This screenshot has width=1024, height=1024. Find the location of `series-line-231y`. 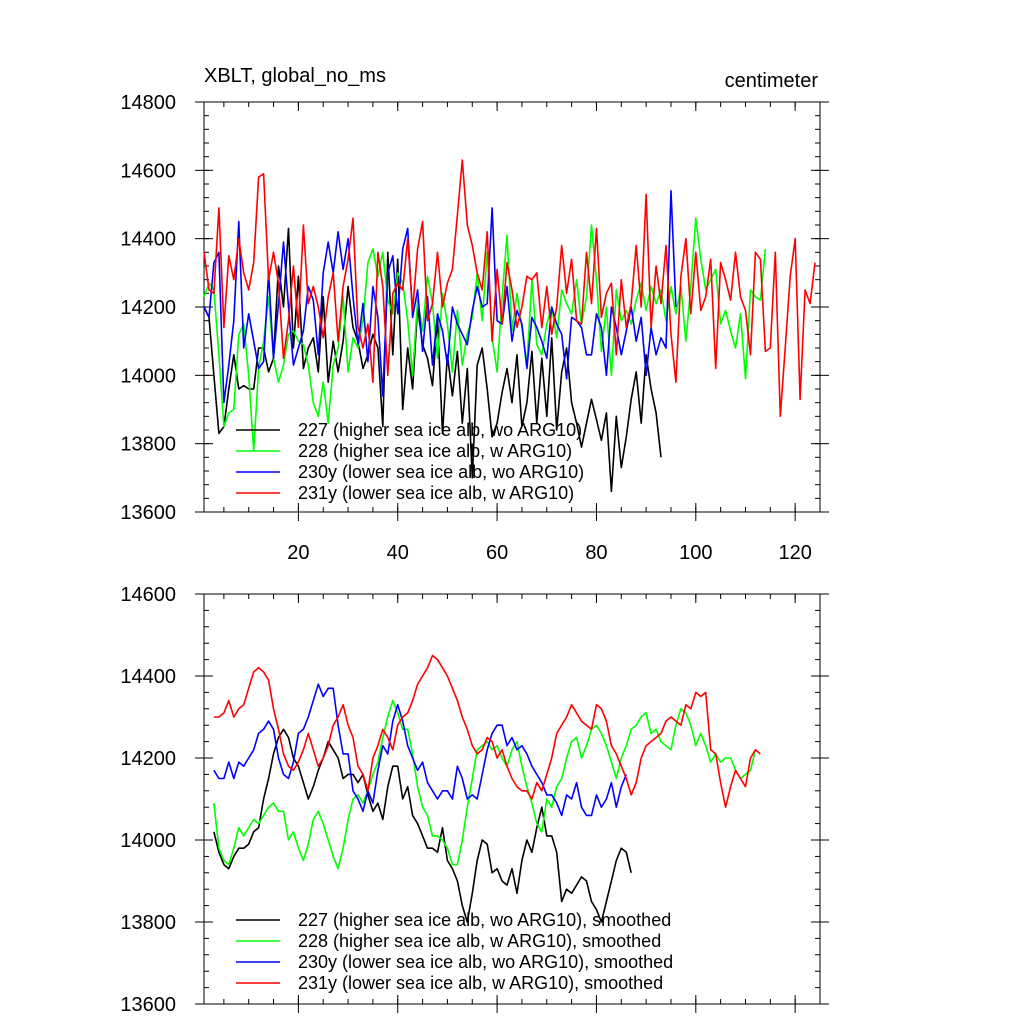

series-line-231y is located at coordinates (487, 731).